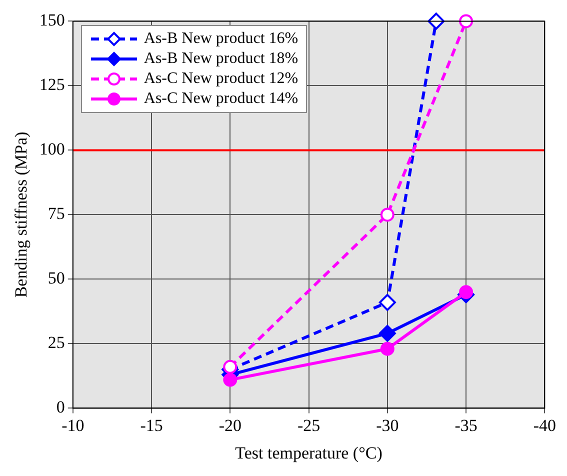 The width and height of the screenshot is (567, 476). I want to click on x-tick-label: -15, so click(151, 425).